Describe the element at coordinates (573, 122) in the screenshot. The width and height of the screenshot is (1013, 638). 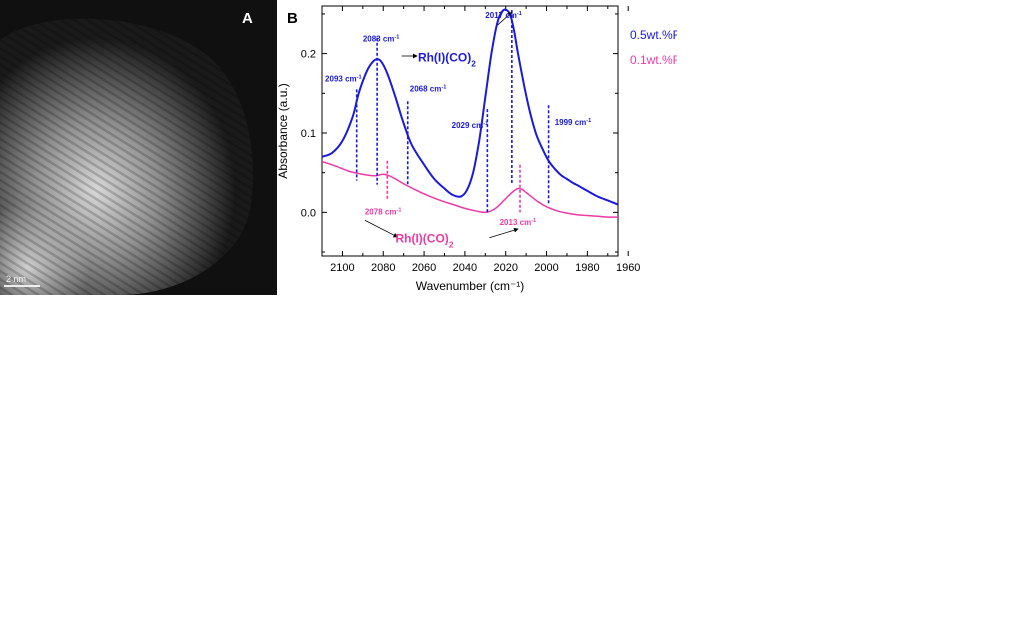
I see `peak-annotation: 1999 cm-1` at that location.